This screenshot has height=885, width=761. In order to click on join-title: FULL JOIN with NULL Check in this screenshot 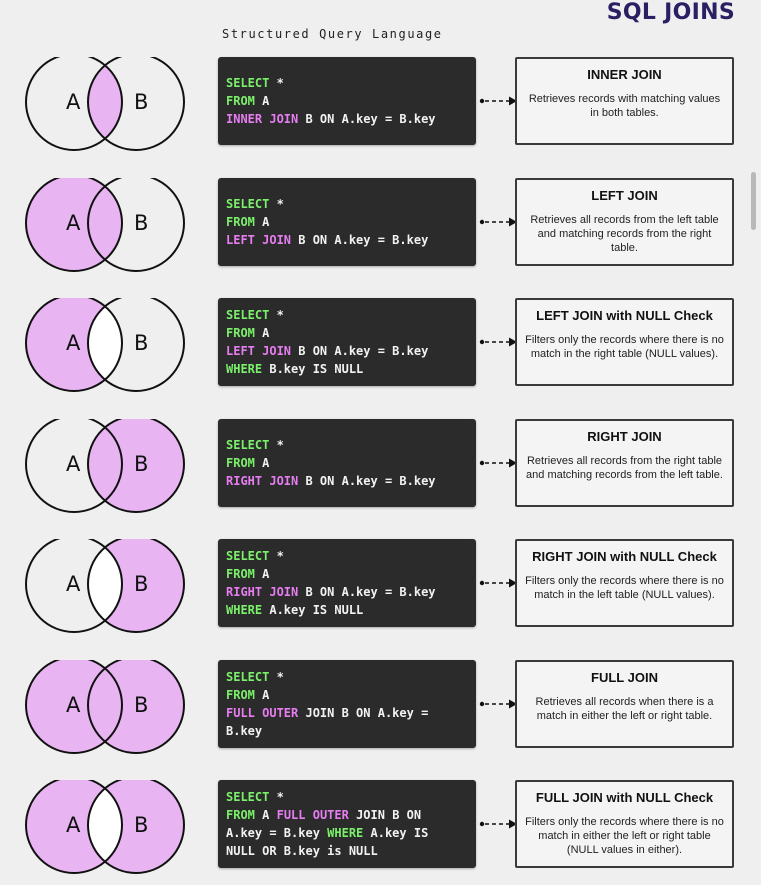, I will do `click(624, 797)`.